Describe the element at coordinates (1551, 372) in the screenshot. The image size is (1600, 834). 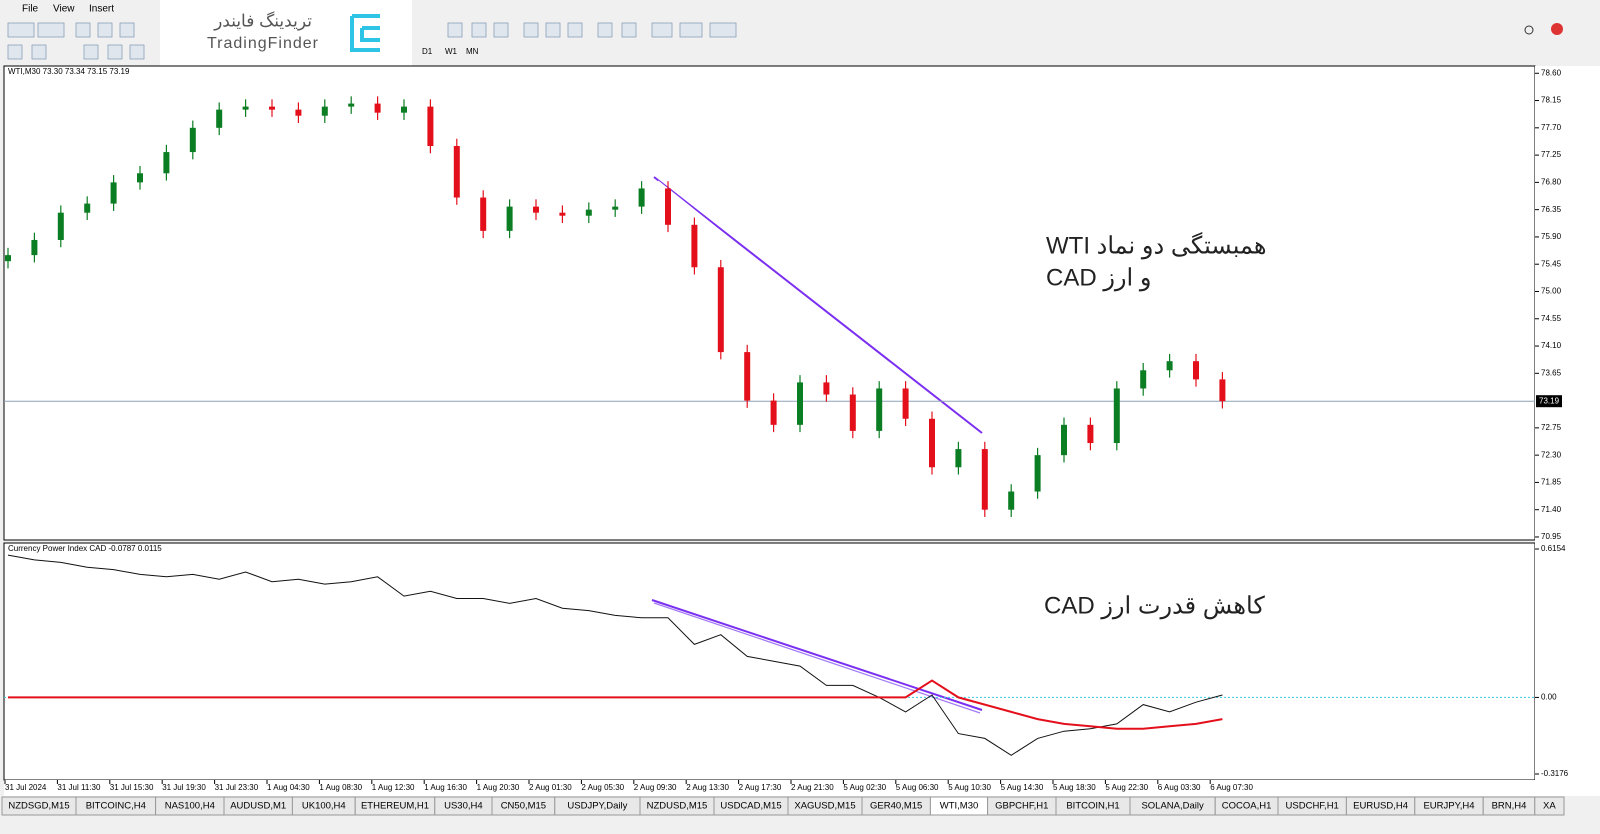
I see `y-tick-label: 73.65` at that location.